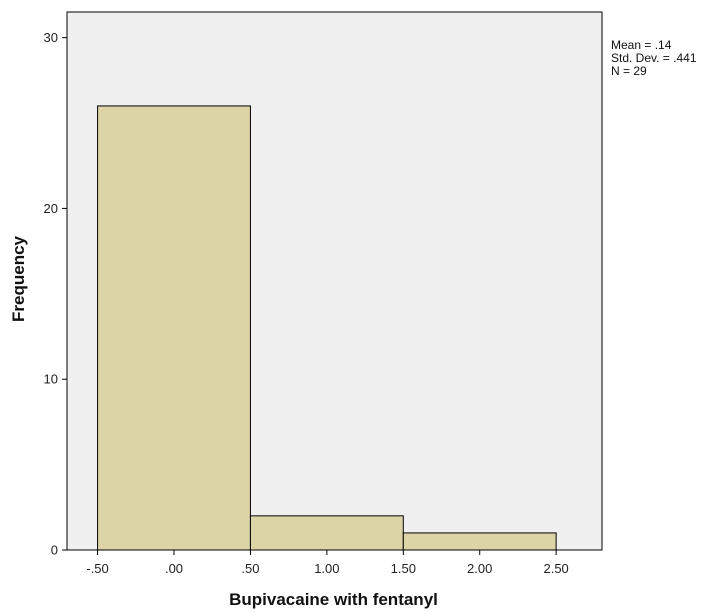 This screenshot has width=726, height=612. I want to click on x-tick-label: 1.00, so click(326, 568).